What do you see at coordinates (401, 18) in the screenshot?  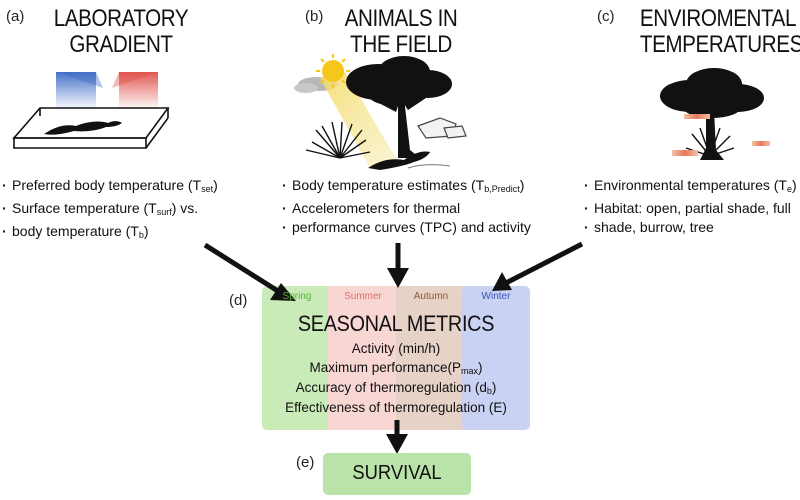 I see `panel-title-b-line1: ANIMALS IN` at bounding box center [401, 18].